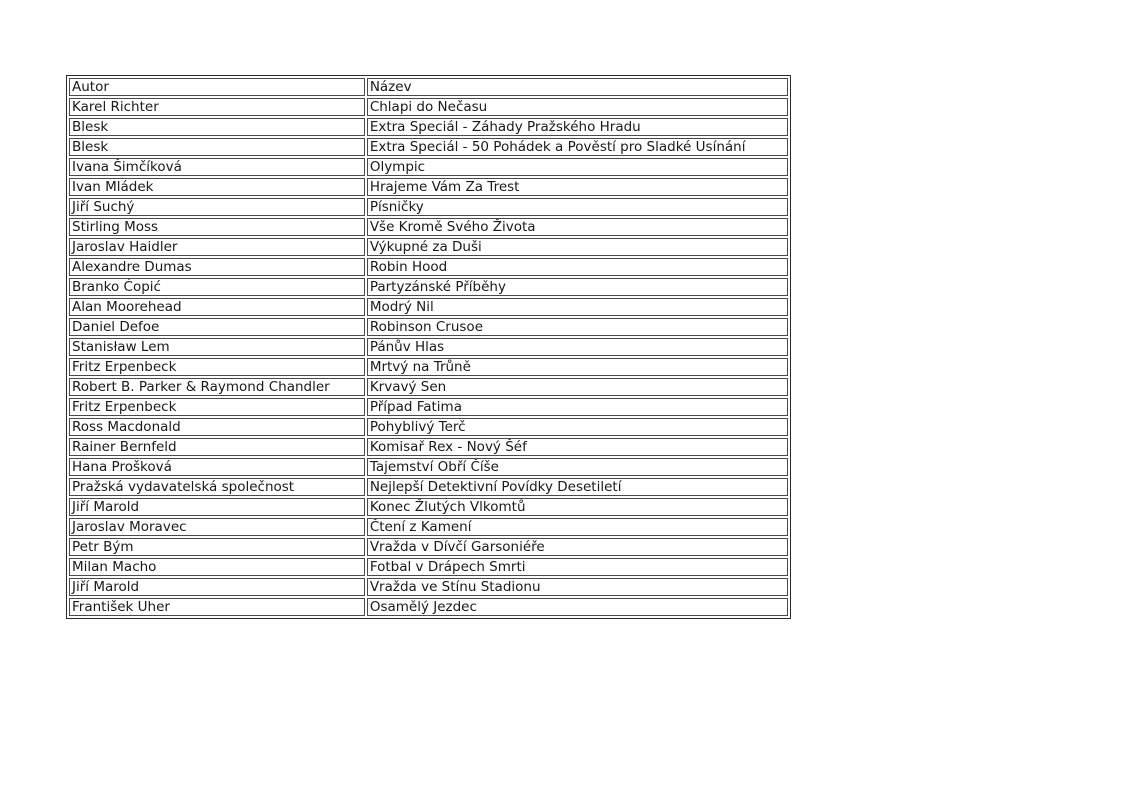  What do you see at coordinates (577, 547) in the screenshot?
I see `title-cell: Vražda v Dívčí Garsoniéře` at bounding box center [577, 547].